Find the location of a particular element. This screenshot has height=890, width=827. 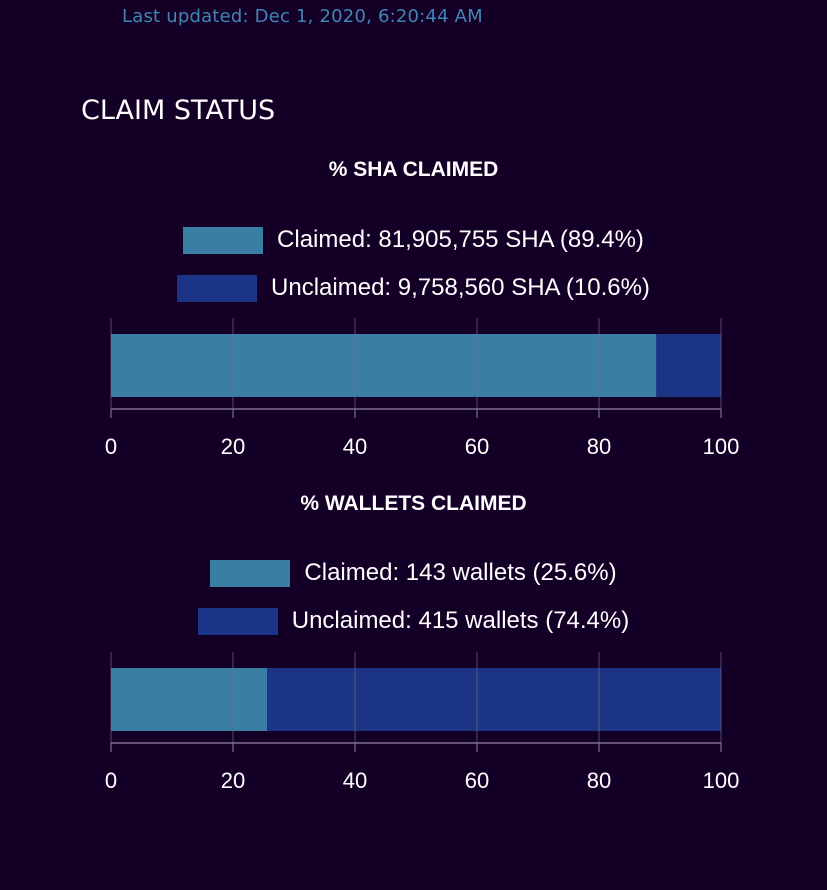

legend-label: Claimed: 143 wallets (25.6%) is located at coordinates (460, 572).